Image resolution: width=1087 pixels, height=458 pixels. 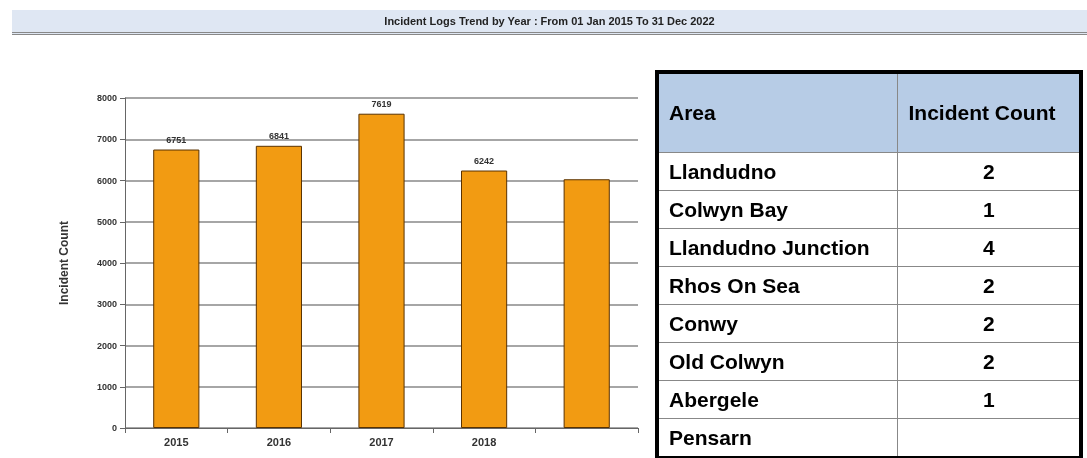 I want to click on text: Area, so click(x=777, y=112).